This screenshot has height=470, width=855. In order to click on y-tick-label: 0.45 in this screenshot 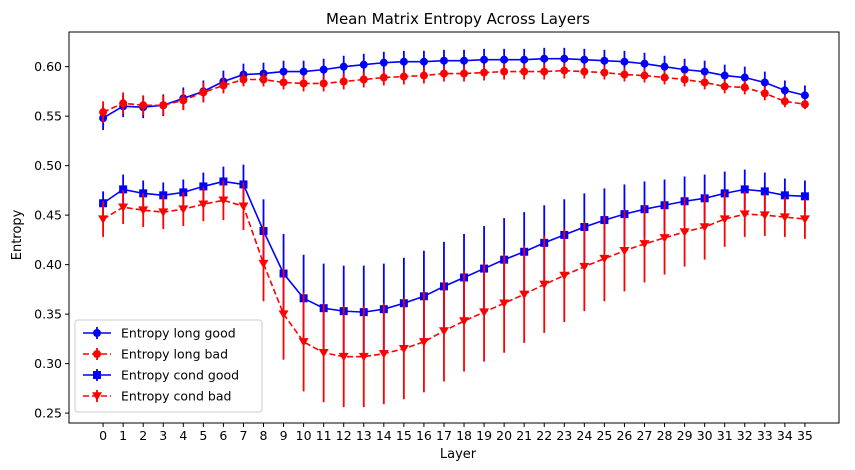, I will do `click(48, 215)`.